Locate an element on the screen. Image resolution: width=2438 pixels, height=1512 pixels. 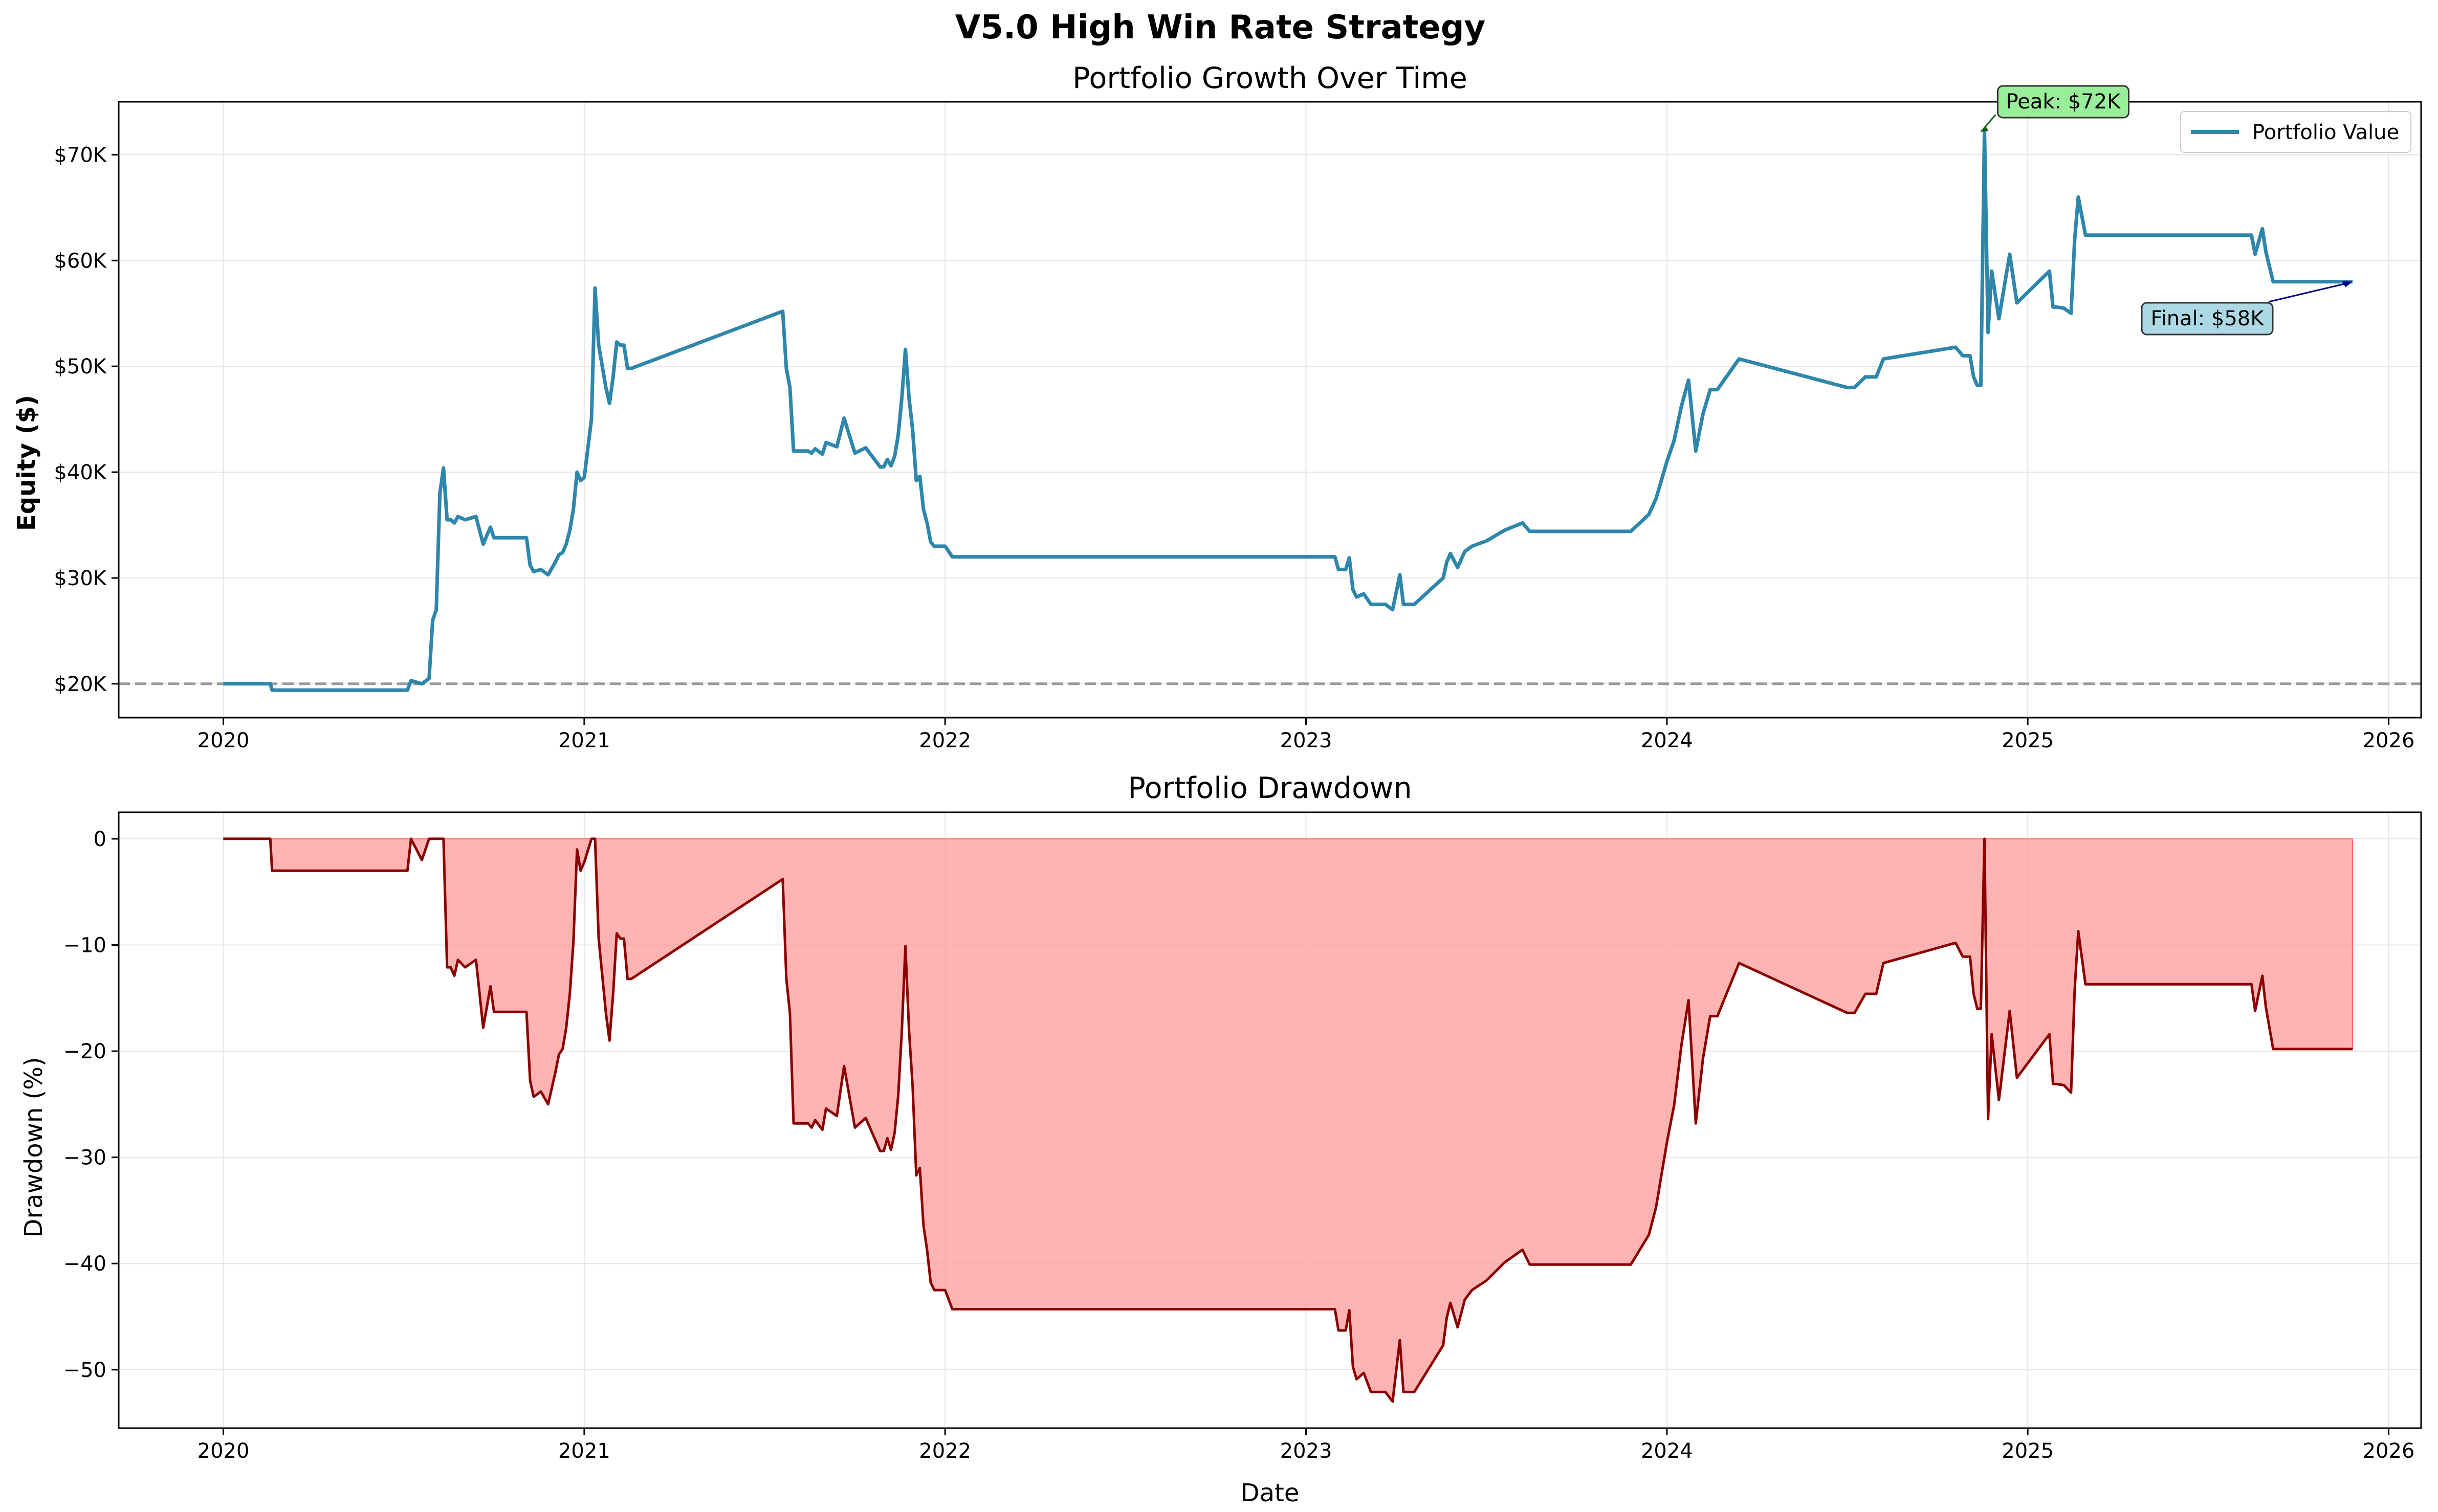
final-arrow is located at coordinates (2309, 292).